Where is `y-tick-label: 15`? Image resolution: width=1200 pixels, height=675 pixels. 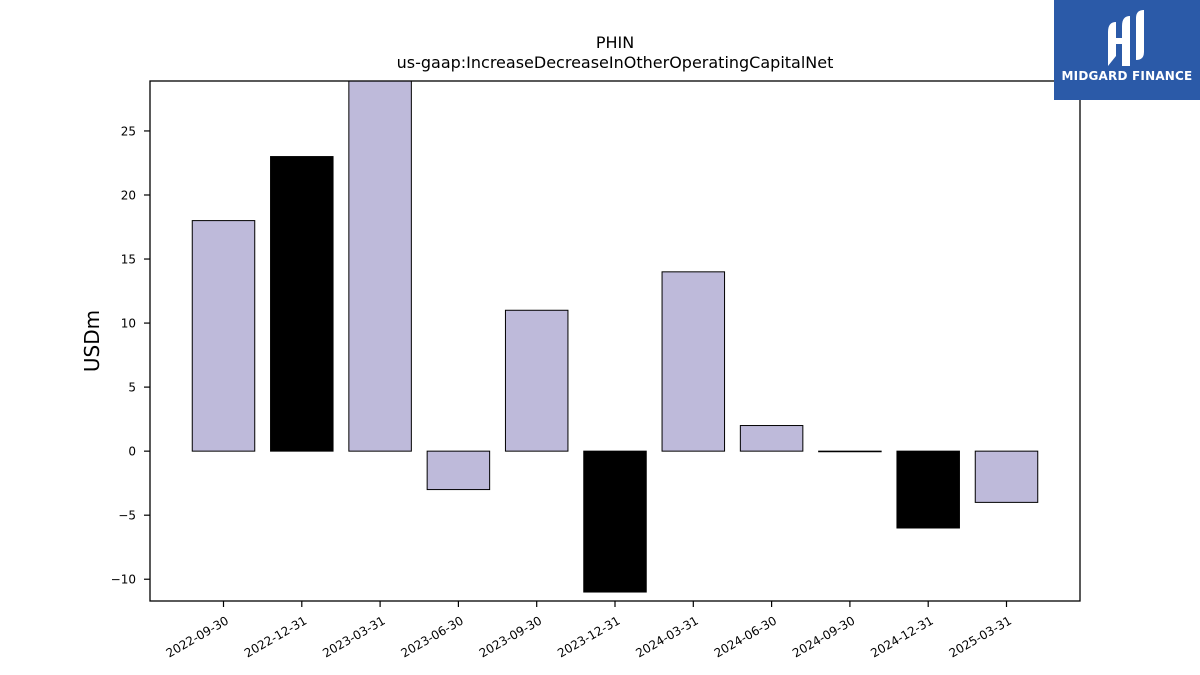
y-tick-label: 15 is located at coordinates (128, 260).